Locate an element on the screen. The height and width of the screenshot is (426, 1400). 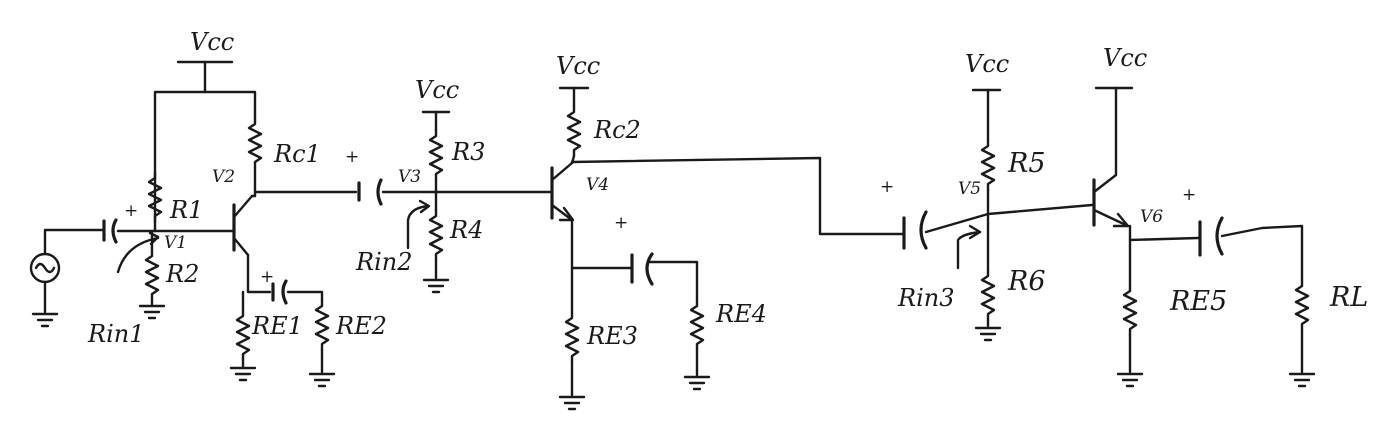
resistor-re5 is located at coordinates (1130, 335).